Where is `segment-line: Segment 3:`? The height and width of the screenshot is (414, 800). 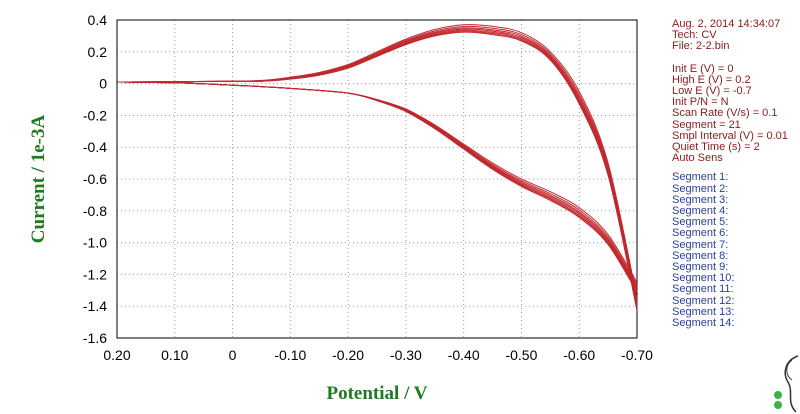 segment-line: Segment 3: is located at coordinates (700, 199).